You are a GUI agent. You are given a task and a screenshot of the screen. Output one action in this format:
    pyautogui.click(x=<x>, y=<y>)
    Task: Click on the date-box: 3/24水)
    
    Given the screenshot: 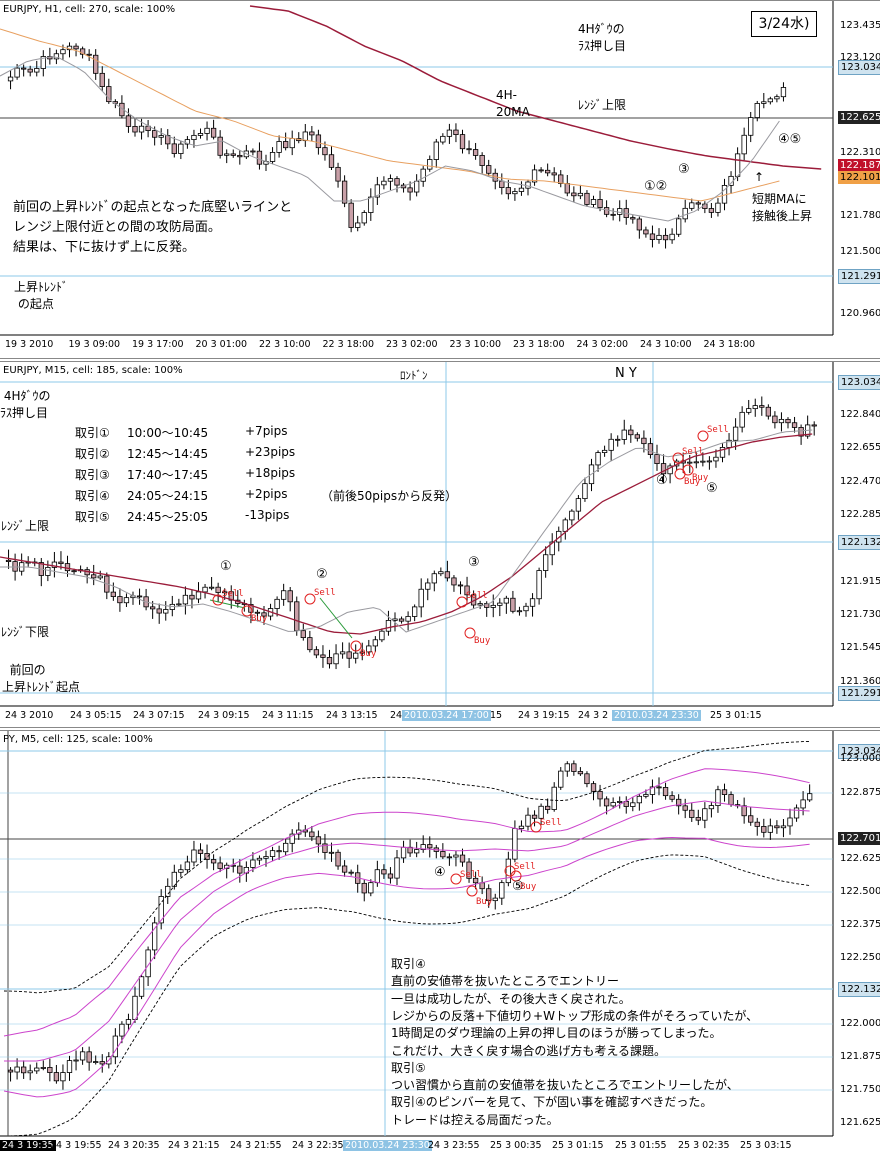 What is the action you would take?
    pyautogui.click(x=784, y=24)
    